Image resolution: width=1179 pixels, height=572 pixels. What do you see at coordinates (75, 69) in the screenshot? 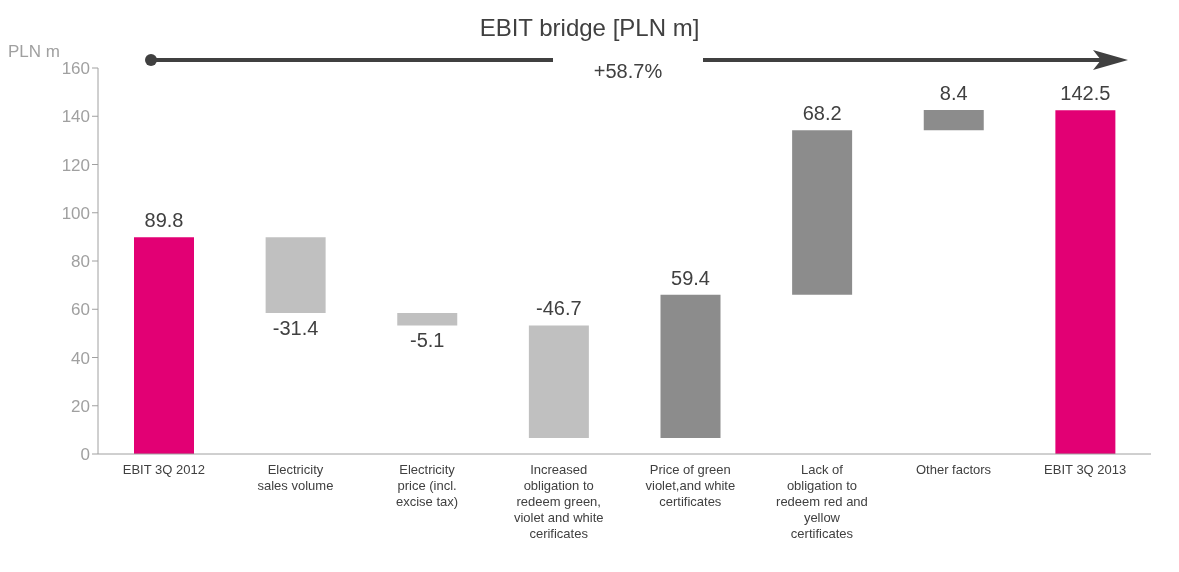
I see `y-tick-label: 160` at bounding box center [75, 69].